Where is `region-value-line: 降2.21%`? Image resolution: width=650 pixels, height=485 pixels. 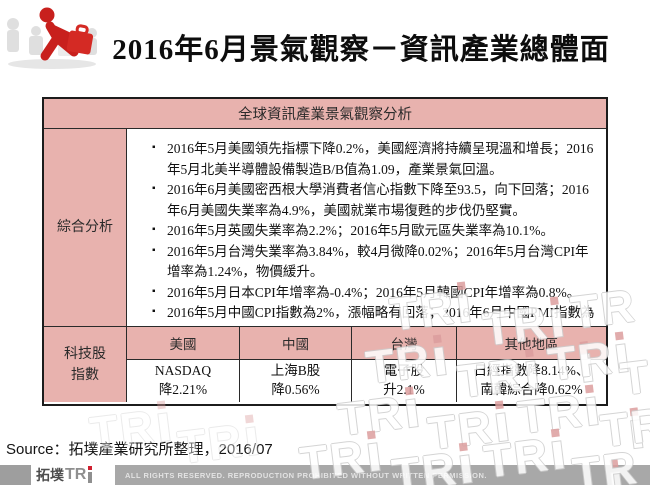
region-value-line: 降2.21% is located at coordinates (183, 389).